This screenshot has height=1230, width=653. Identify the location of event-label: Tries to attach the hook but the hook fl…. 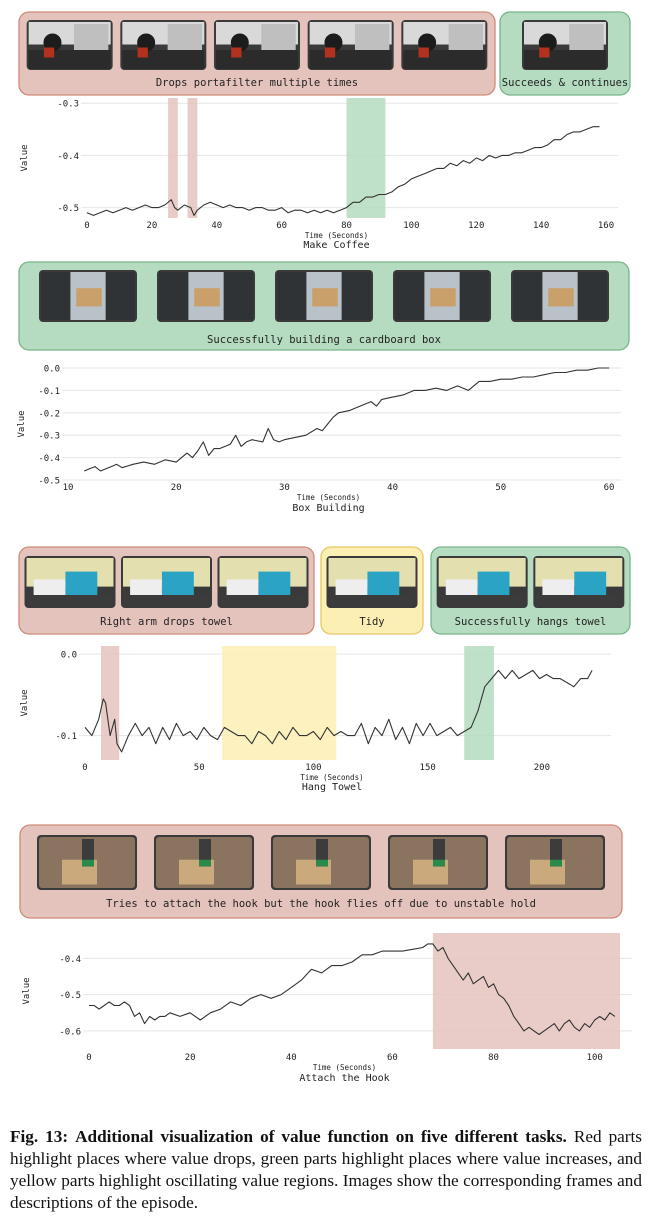
(321, 904).